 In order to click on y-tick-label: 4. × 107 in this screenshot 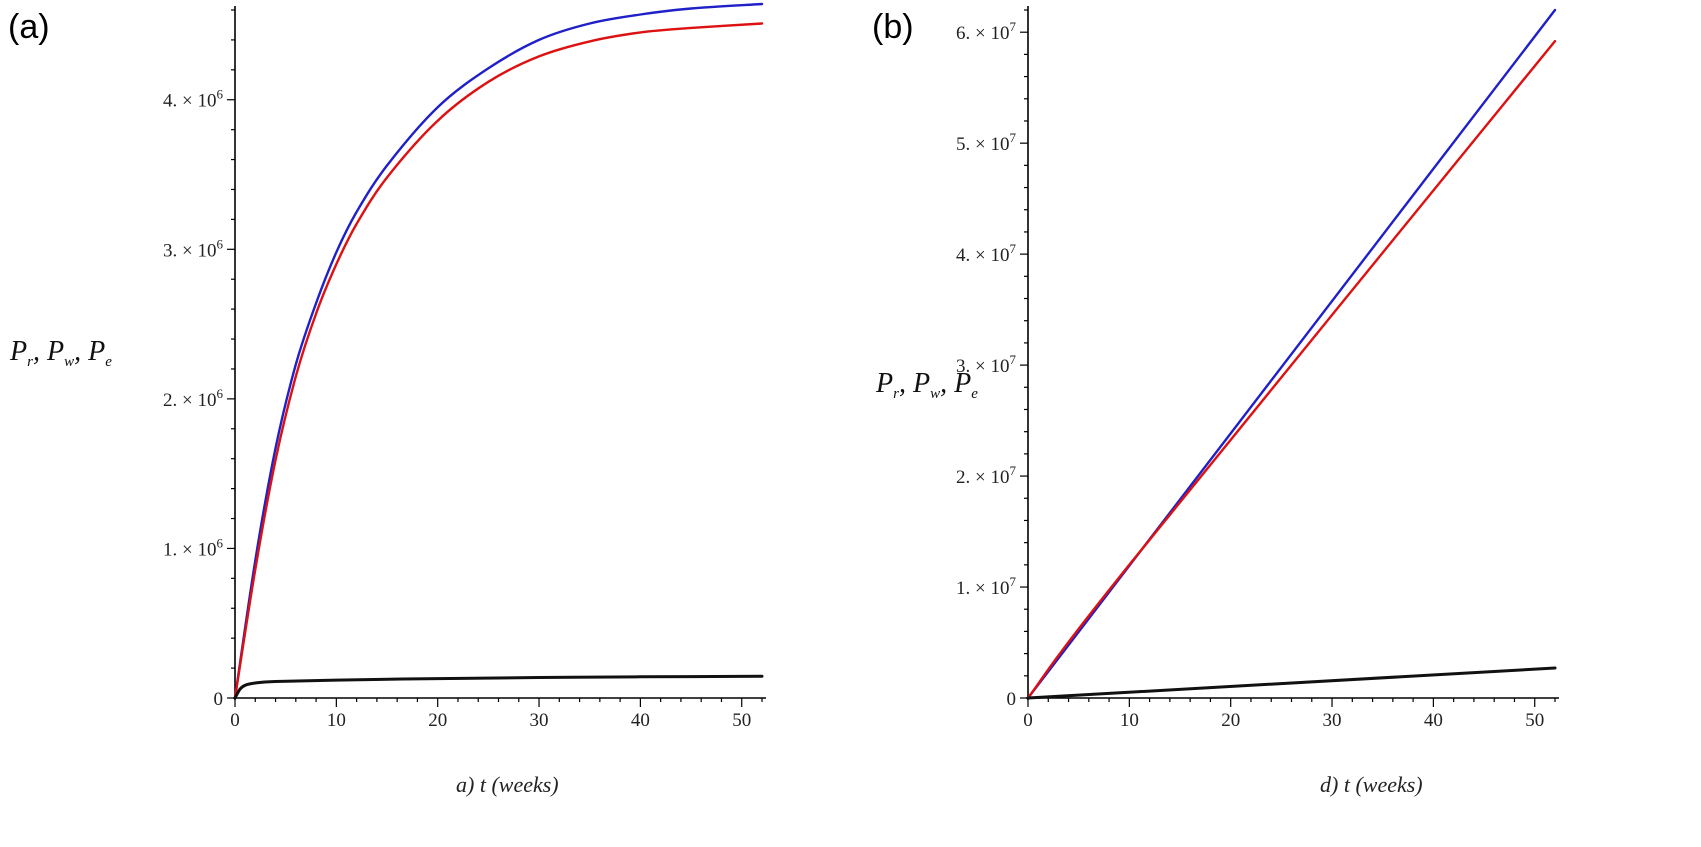, I will do `click(986, 253)`.